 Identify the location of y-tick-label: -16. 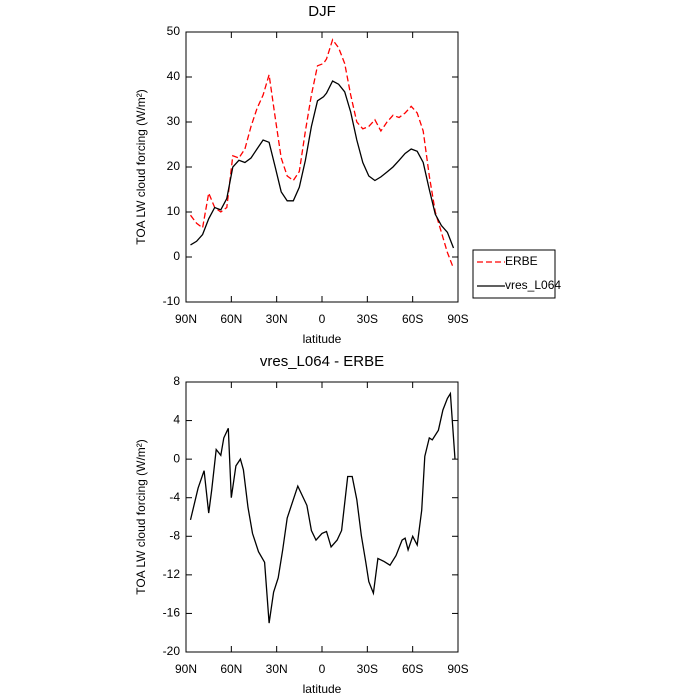
(172, 613).